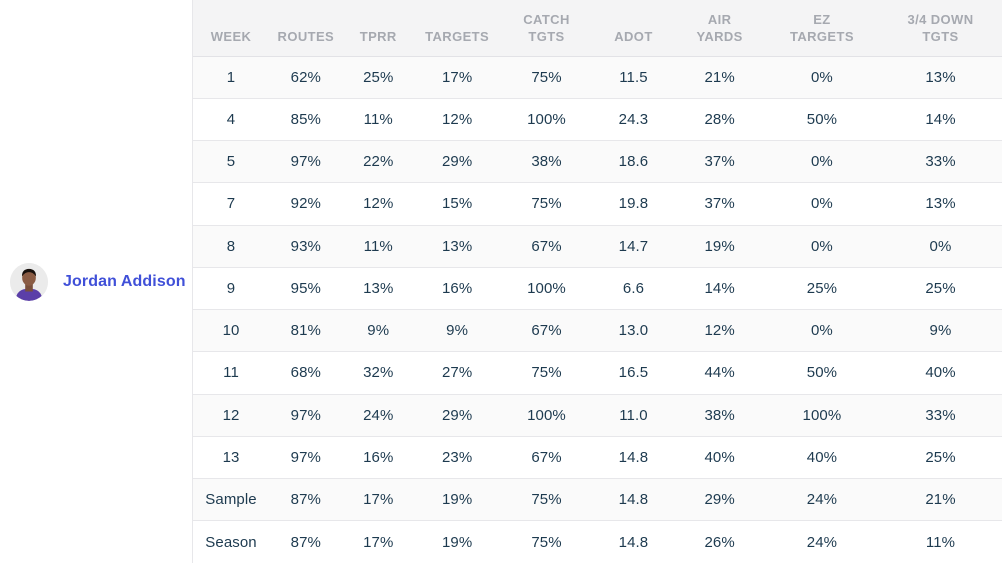 This screenshot has width=1002, height=563. I want to click on table-row: Season 87% 17% 19% 75% 14.8 26% 24% 11%, so click(597, 541).